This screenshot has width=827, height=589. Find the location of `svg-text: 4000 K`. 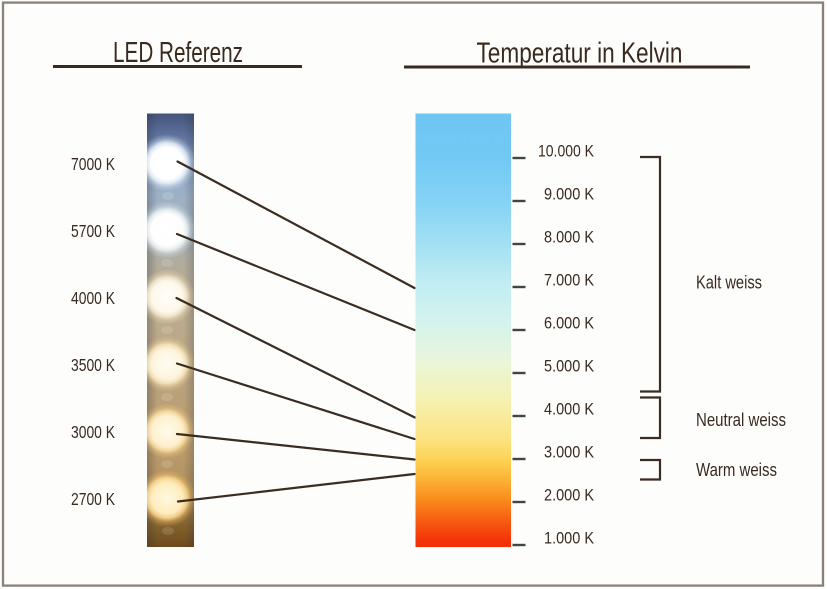

svg-text: 4000 K is located at coordinates (93, 298).